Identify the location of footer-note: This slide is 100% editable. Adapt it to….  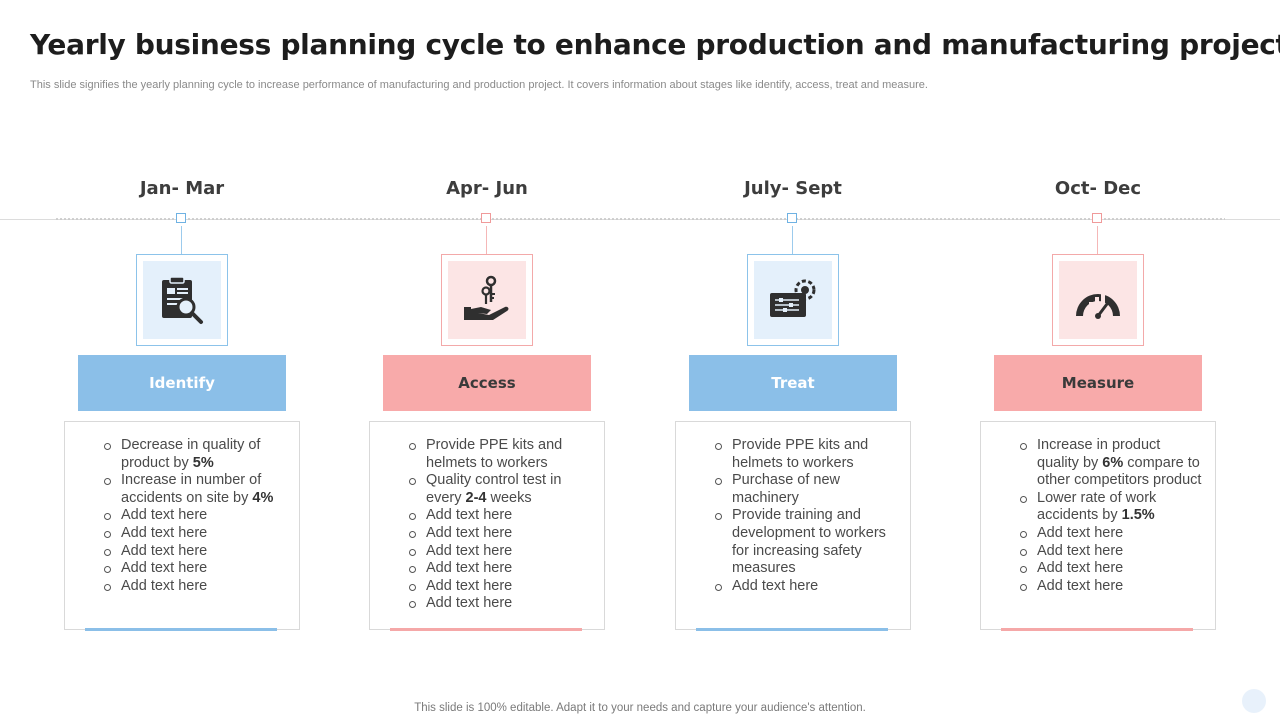
(640, 708).